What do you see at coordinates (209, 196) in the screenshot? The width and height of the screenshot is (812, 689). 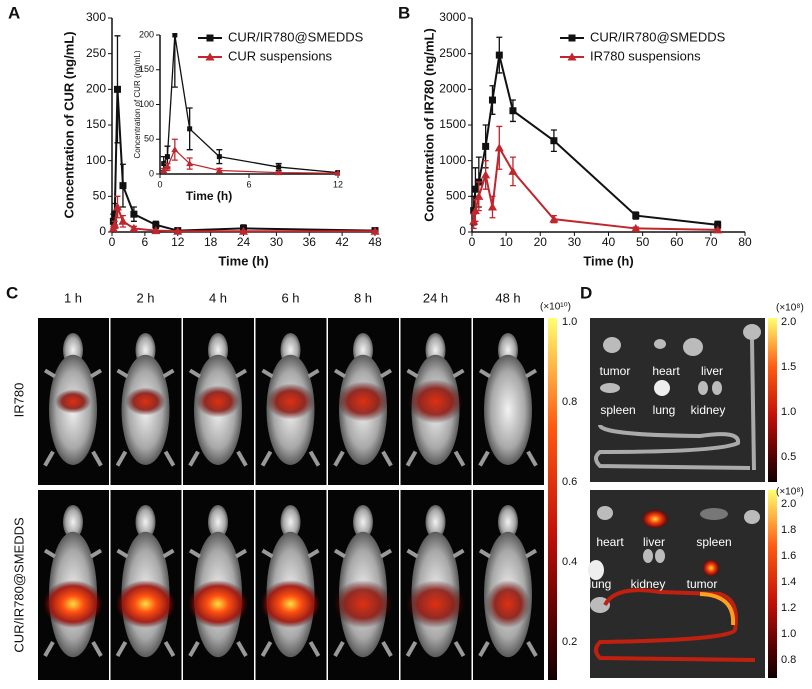 I see `x-axis-label: Time (h)` at bounding box center [209, 196].